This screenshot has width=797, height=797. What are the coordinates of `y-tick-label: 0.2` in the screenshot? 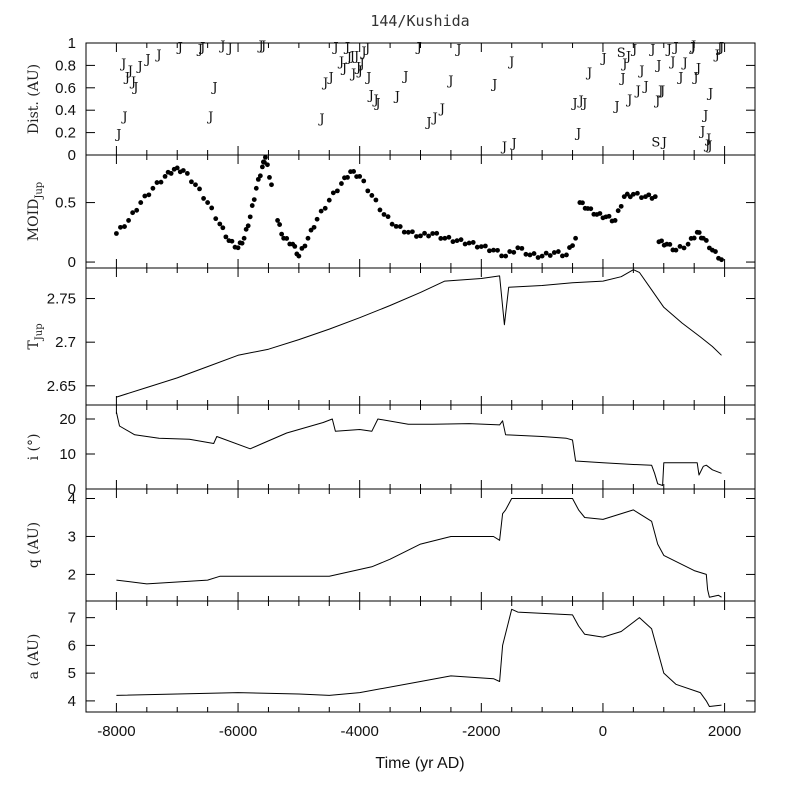 It's located at (65, 133).